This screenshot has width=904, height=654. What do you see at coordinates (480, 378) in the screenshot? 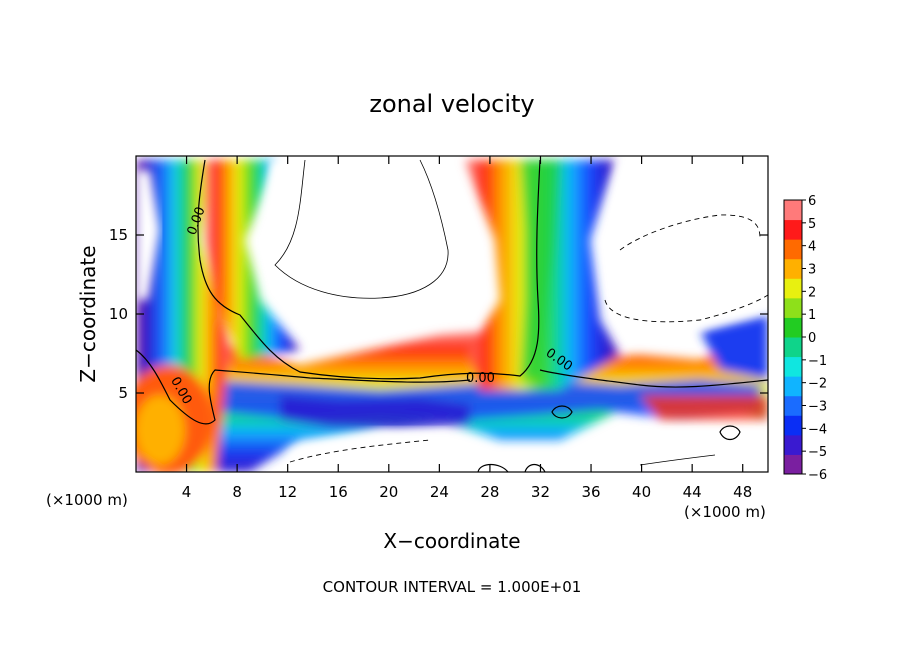
I see `contour-label: 0.00` at bounding box center [480, 378].